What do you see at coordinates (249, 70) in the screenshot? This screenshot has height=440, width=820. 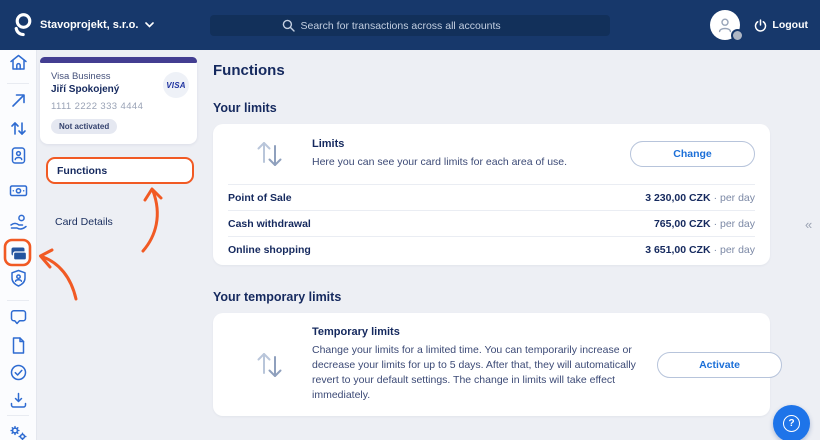 I see `page-title: Functions` at bounding box center [249, 70].